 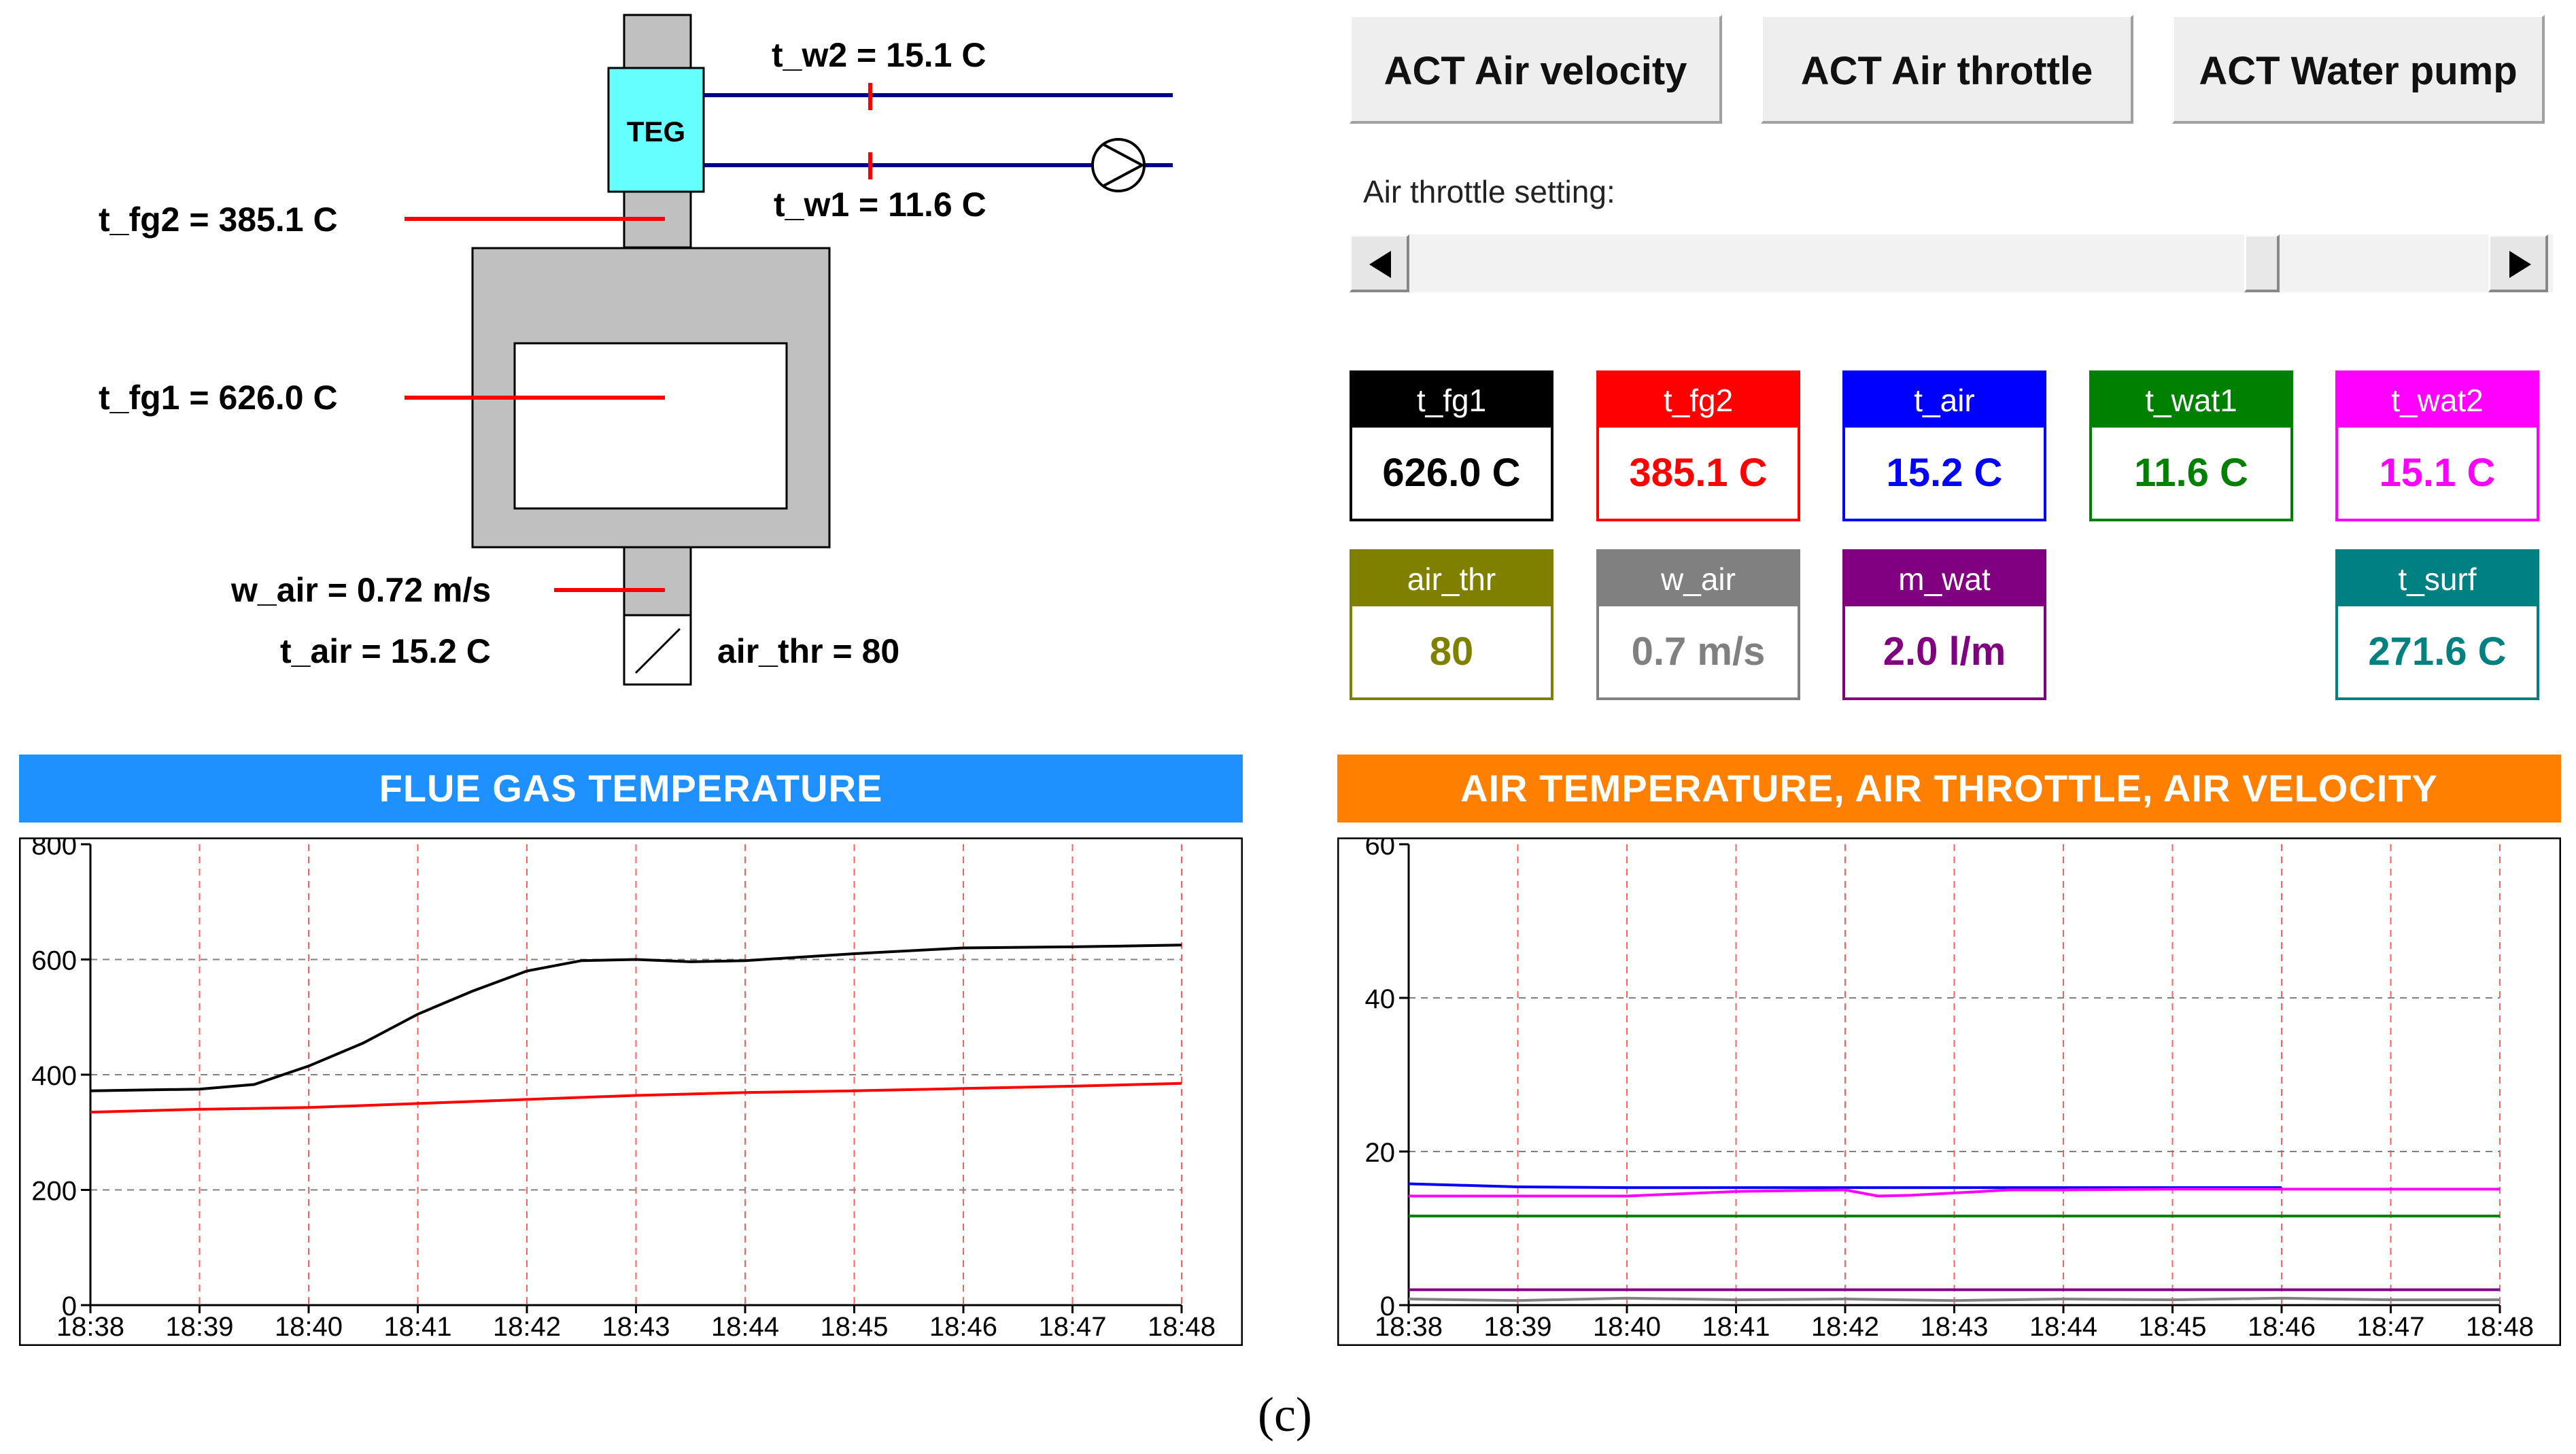 I want to click on value-box-header: t_air, so click(x=1944, y=400).